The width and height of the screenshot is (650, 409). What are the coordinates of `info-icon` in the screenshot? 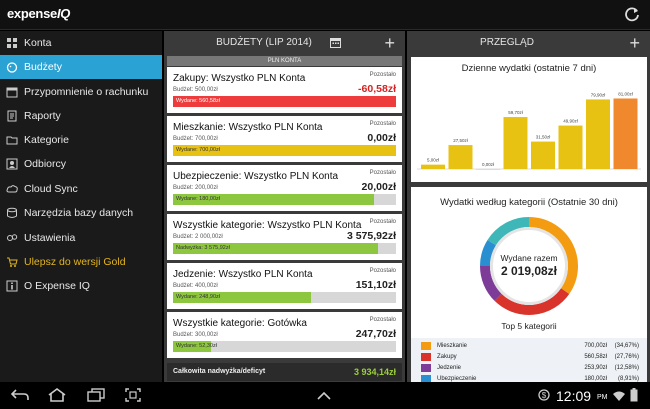 It's located at (12, 286).